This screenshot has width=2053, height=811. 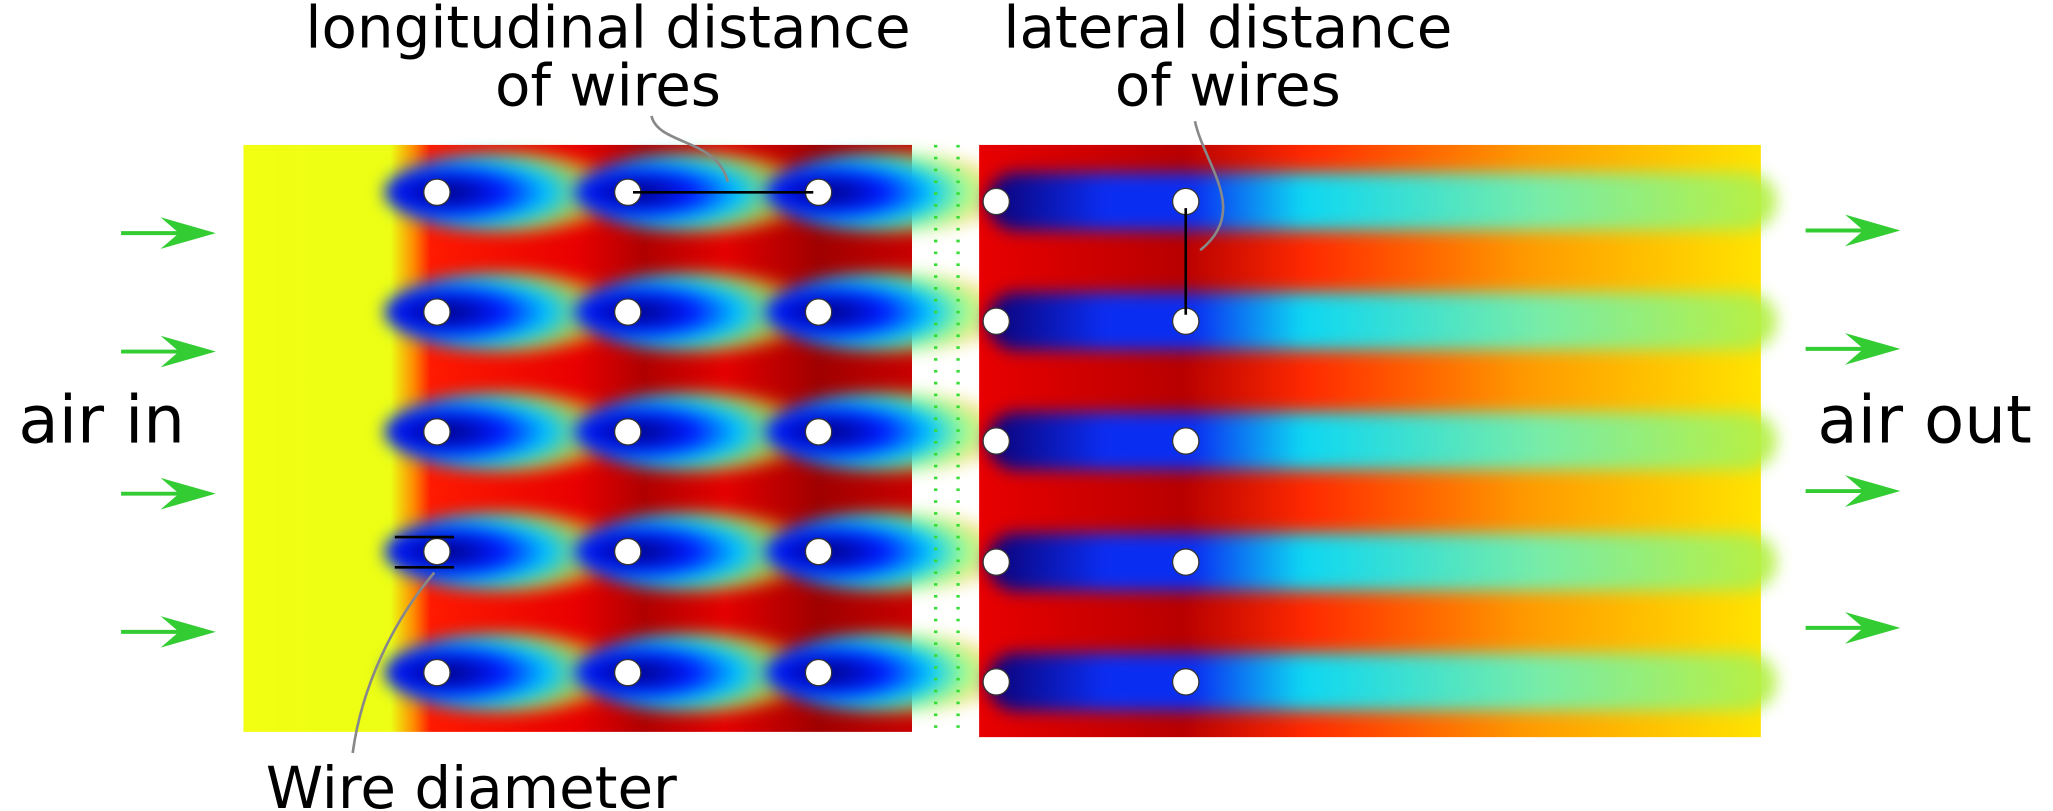 What do you see at coordinates (101, 419) in the screenshot?
I see `label-air-in: air in` at bounding box center [101, 419].